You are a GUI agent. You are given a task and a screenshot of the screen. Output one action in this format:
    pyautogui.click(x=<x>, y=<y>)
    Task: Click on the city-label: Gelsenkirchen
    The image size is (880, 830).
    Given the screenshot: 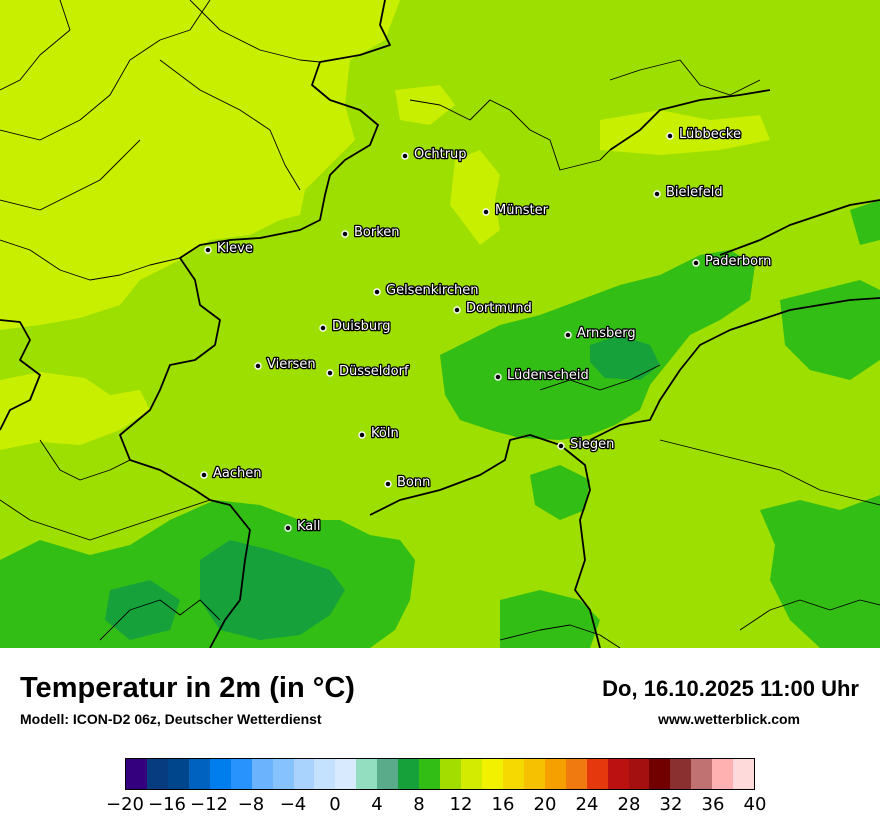 What is the action you would take?
    pyautogui.click(x=432, y=290)
    